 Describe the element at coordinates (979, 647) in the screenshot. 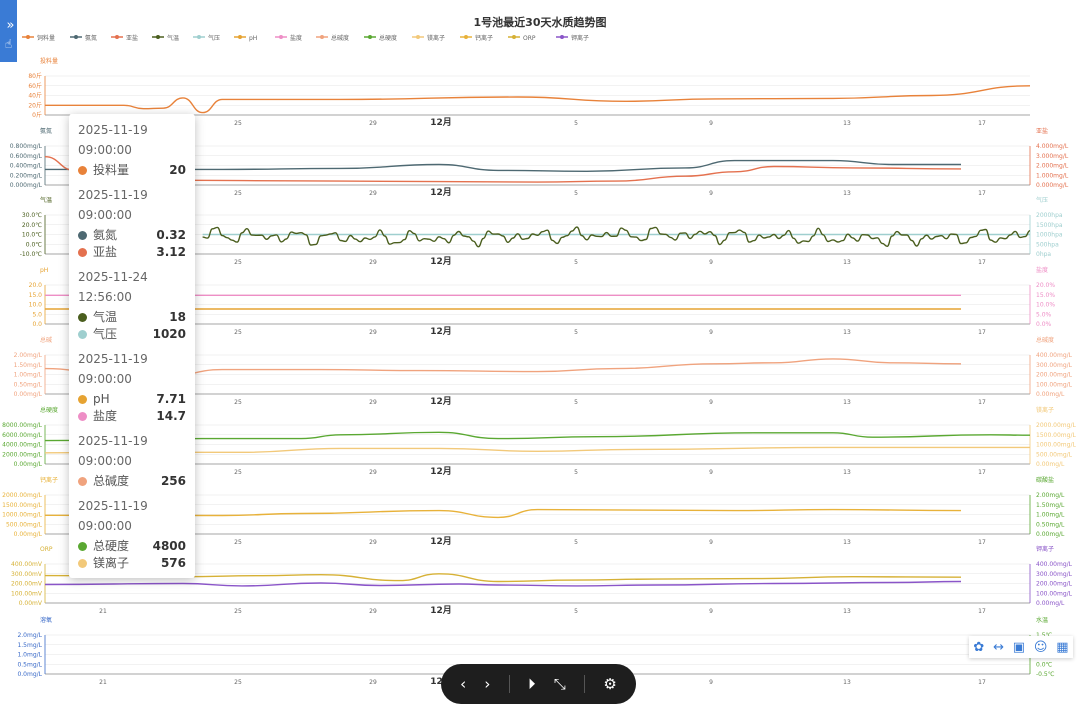

I see `paw-icon: ✿` at that location.